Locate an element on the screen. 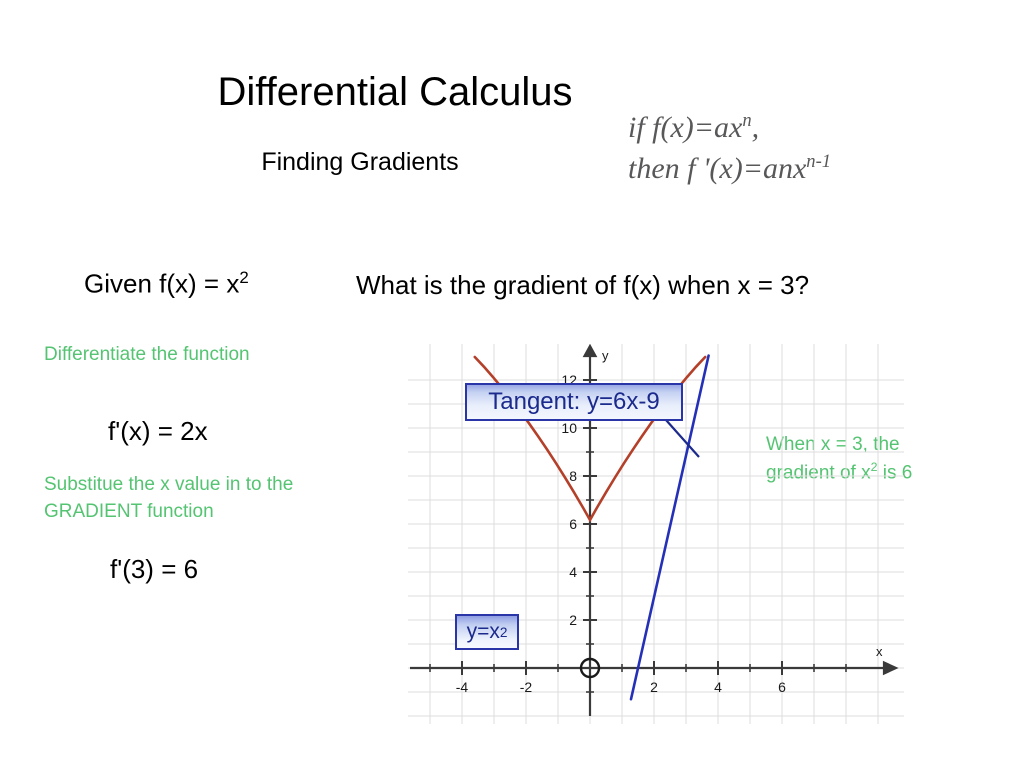 Image resolution: width=1024 pixels, height=768 pixels. power-rule-formula: if f(x)=axn, then f '(x)=anxn-1 is located at coordinates (729, 148).